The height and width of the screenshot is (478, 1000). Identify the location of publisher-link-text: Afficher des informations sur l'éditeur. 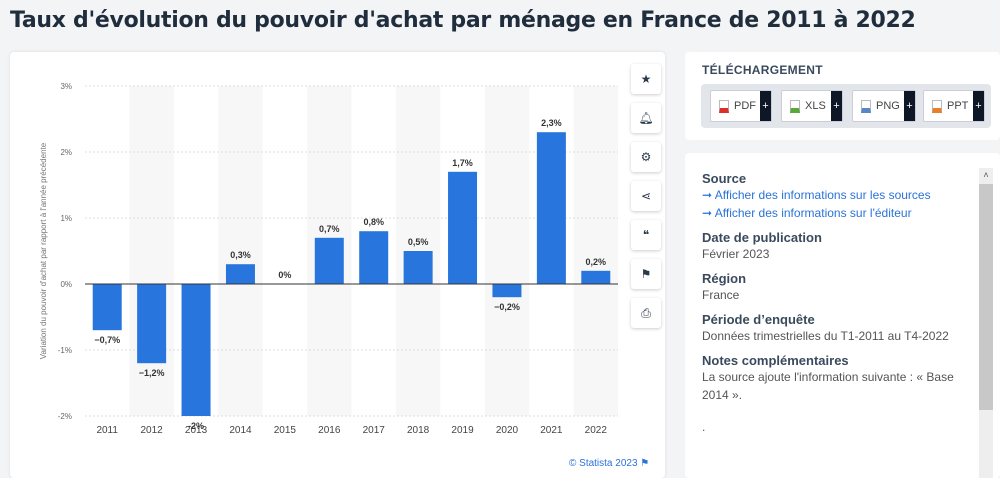
(813, 213).